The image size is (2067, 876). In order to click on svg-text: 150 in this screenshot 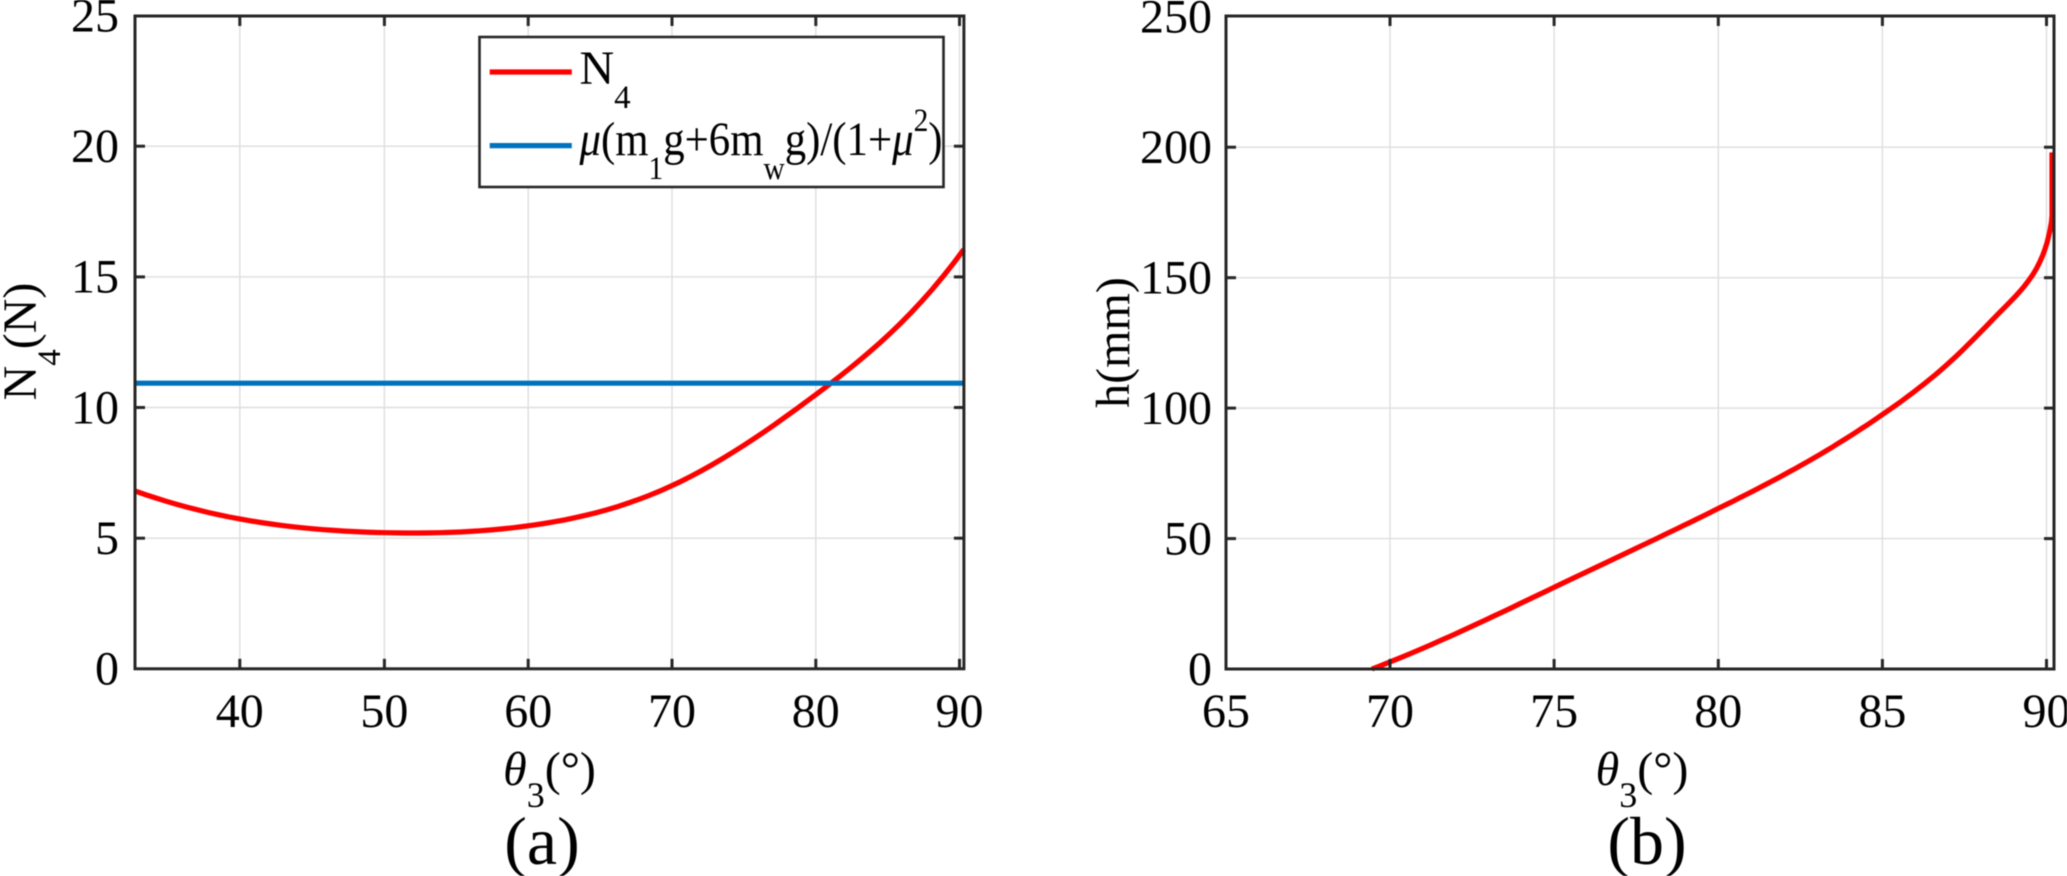, I will do `click(1176, 278)`.